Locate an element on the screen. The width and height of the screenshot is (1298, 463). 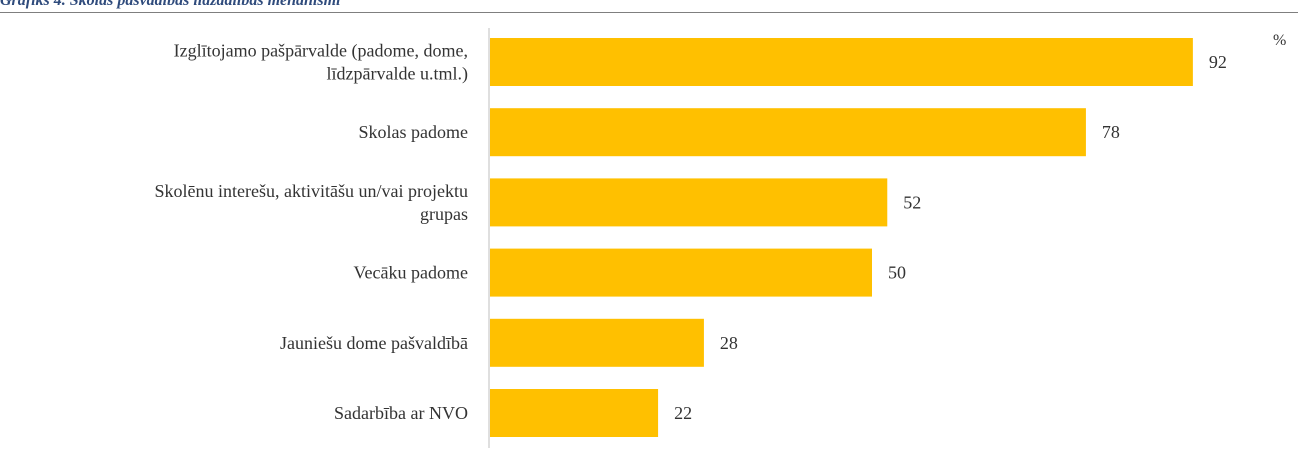
category-label-5: Sadarbība ar NVO is located at coordinates (401, 413).